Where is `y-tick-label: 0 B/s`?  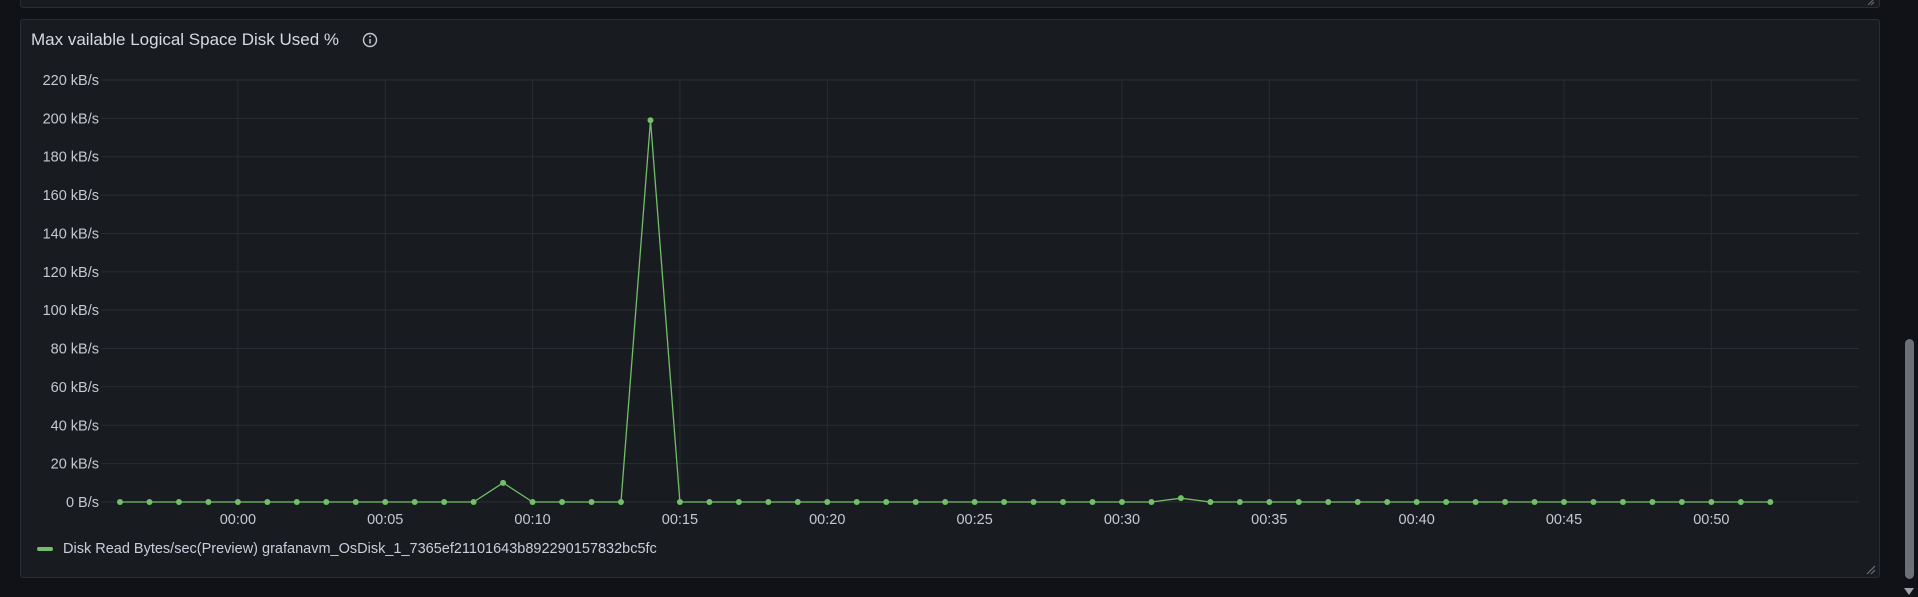
y-tick-label: 0 B/s is located at coordinates (82, 503).